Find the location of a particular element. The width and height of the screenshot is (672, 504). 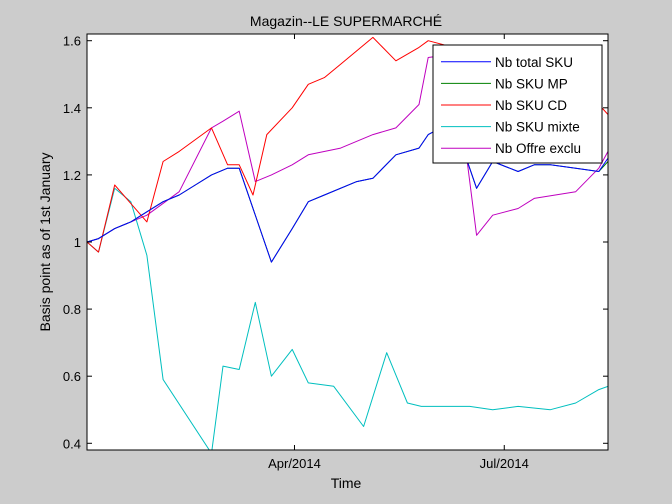

legend-box is located at coordinates (517, 104).